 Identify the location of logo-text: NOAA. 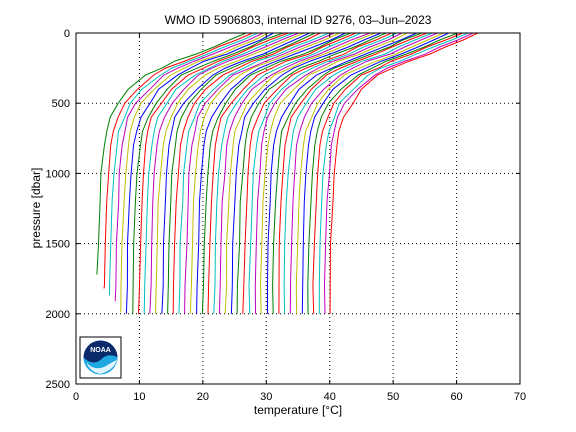
(100, 350).